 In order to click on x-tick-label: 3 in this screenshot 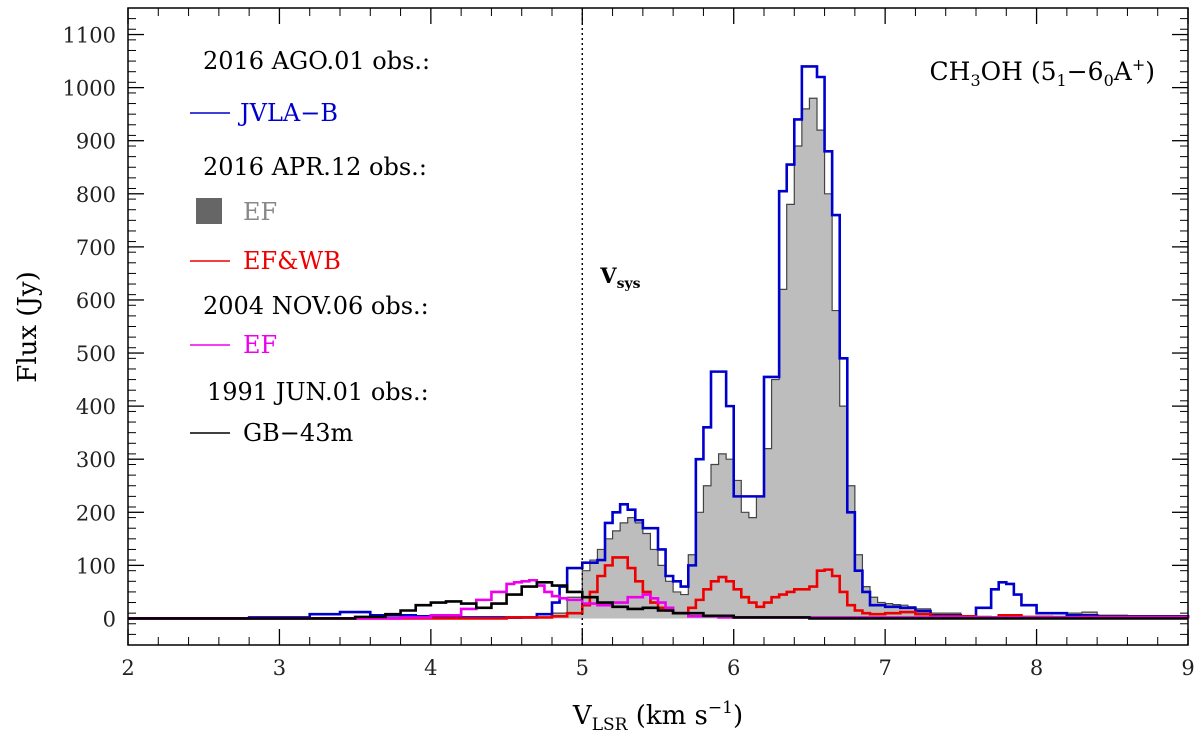, I will do `click(279, 668)`.